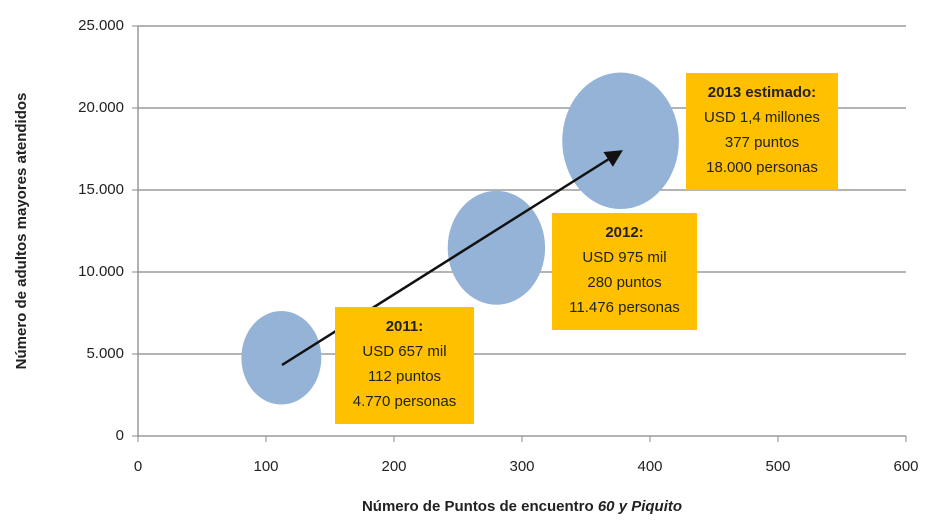 Image resolution: width=925 pixels, height=523 pixels. I want to click on y-tick-label: 0, so click(120, 435).